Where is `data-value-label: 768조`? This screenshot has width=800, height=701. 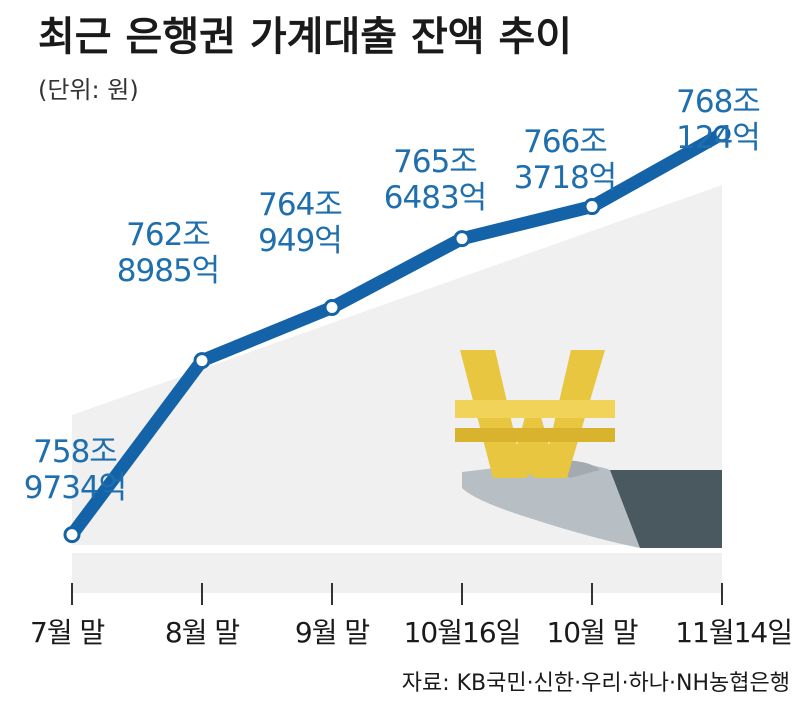 data-value-label: 768조 is located at coordinates (718, 102).